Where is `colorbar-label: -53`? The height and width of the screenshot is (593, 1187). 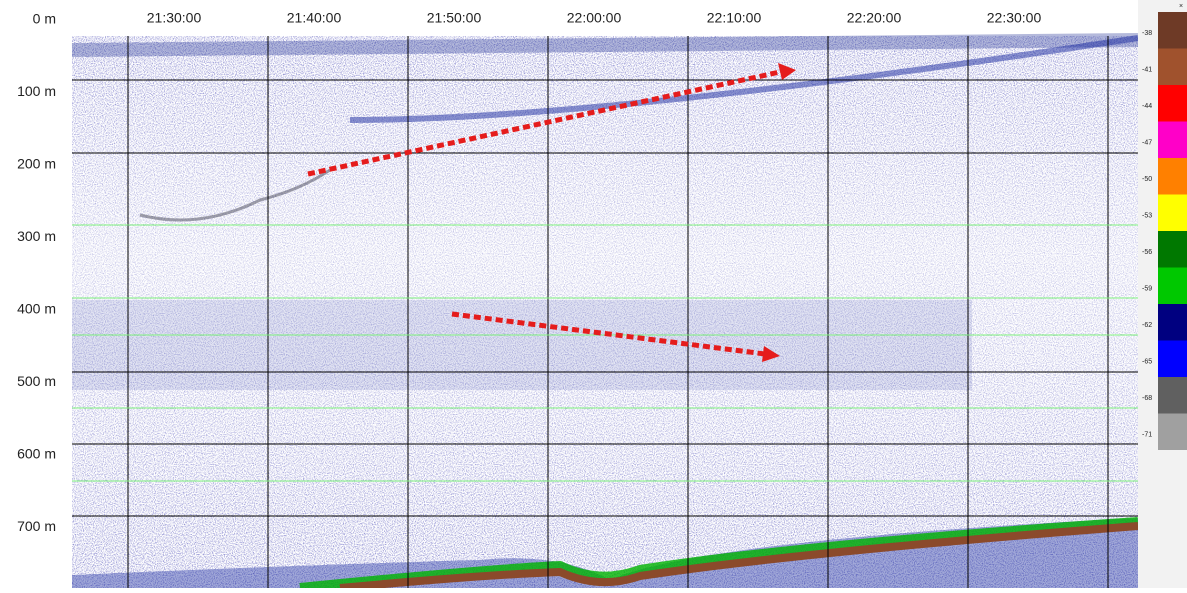
colorbar-label: -53 is located at coordinates (1147, 215).